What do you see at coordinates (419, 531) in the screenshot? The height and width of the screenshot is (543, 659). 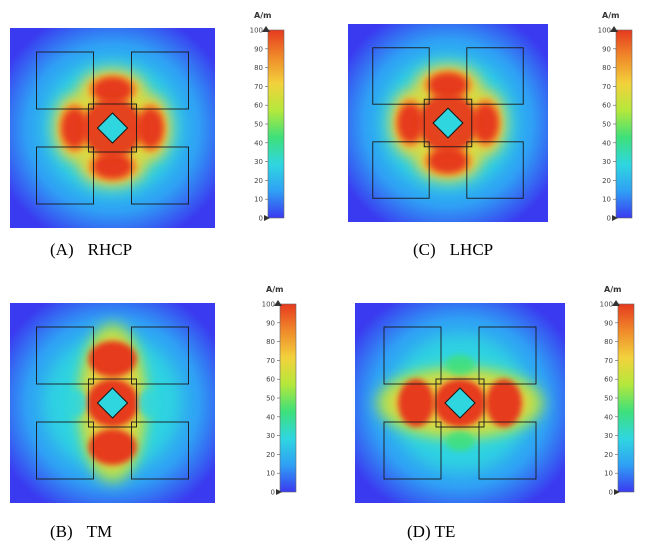 I see `caption-label-d: (D)` at bounding box center [419, 531].